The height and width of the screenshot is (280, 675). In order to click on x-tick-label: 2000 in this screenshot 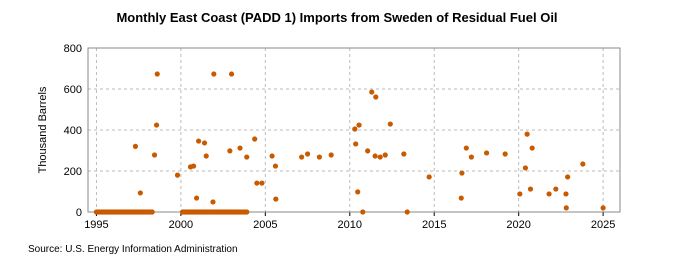, I will do `click(181, 225)`.